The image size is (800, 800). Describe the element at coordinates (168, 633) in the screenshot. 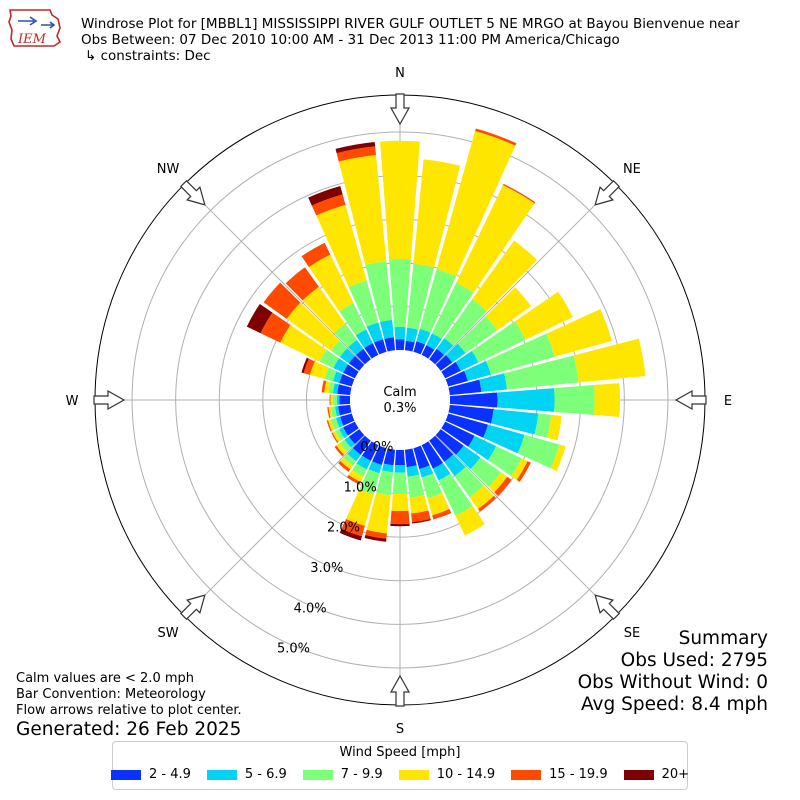

I see `compass-label: SW` at that location.